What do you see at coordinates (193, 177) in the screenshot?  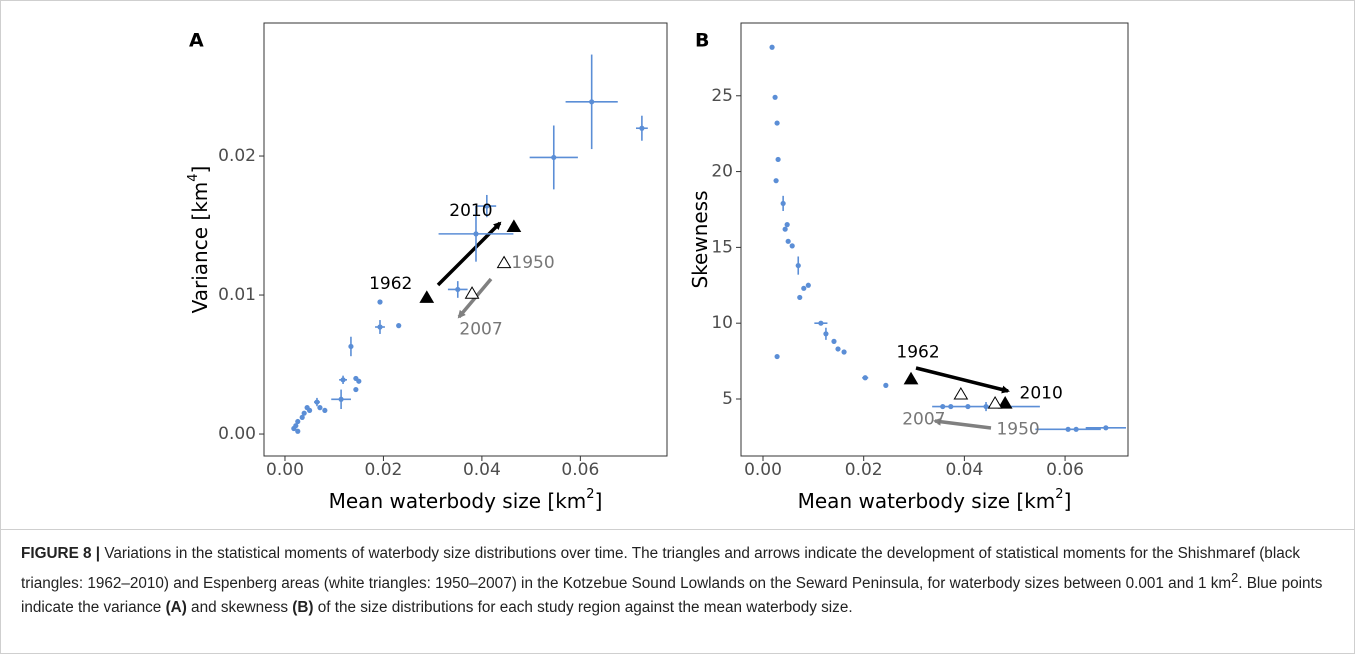 I see `y-axis-title-part: 4` at bounding box center [193, 177].